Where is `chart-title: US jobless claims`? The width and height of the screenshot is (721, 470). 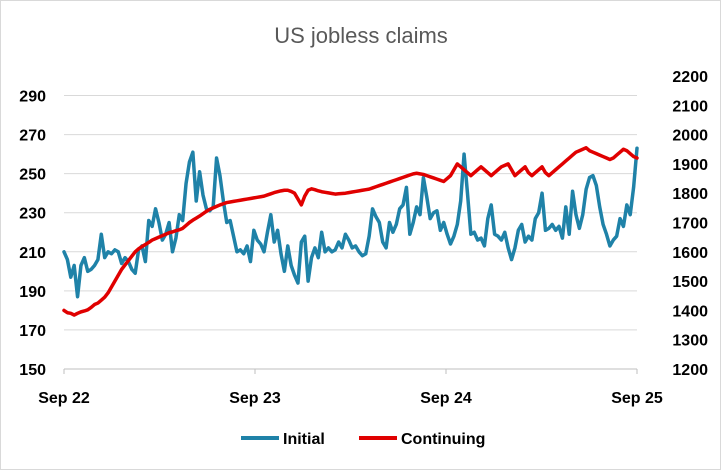
chart-title: US jobless claims is located at coordinates (361, 35).